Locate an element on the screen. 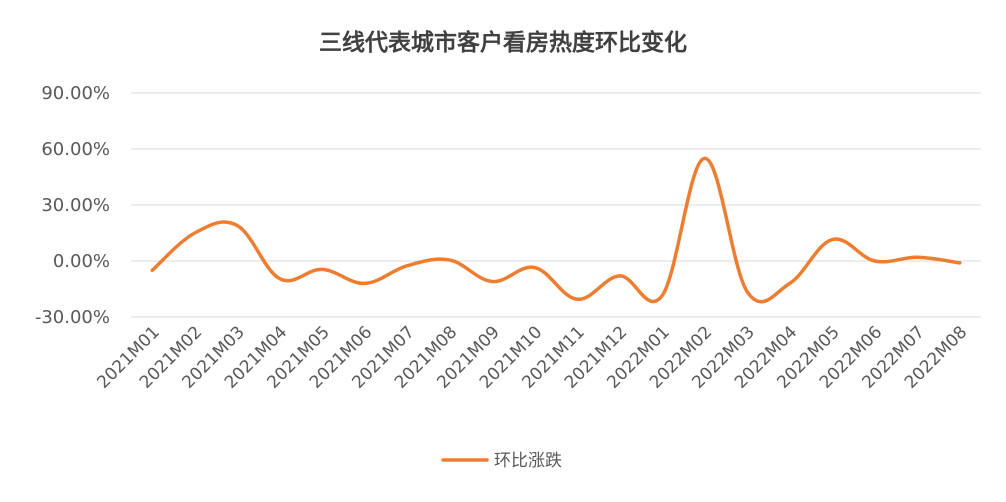  y-axis-ticks: 90.00% 60.00% 30.00% 0.00% -30.00% is located at coordinates (72, 205).